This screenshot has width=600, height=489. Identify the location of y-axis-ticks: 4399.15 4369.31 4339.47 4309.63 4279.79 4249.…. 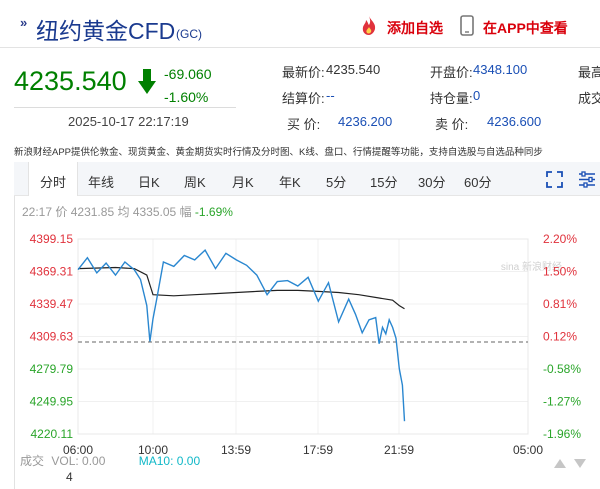
(52, 336).